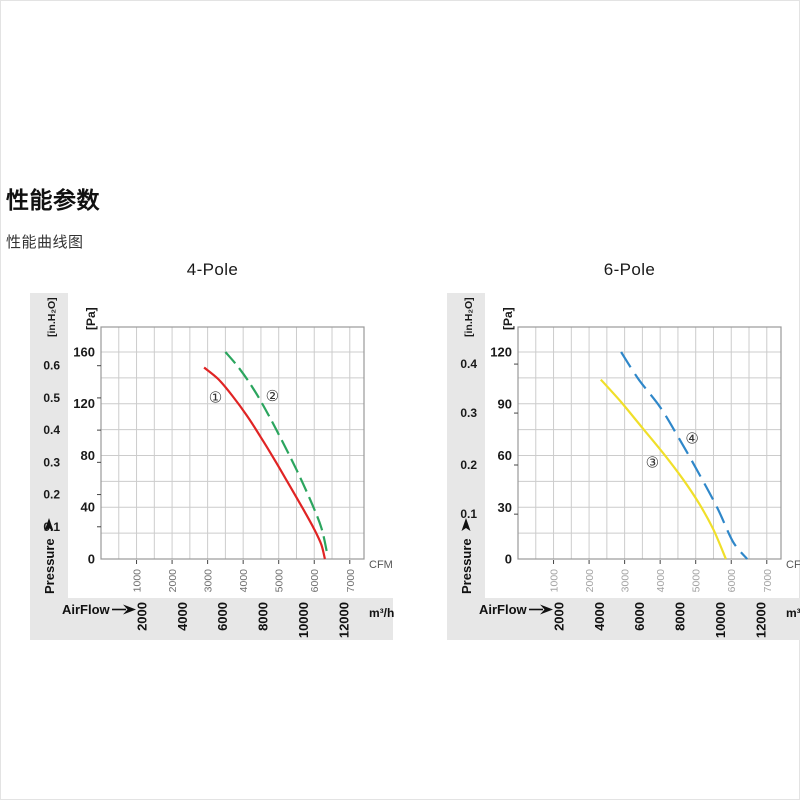 The image size is (800, 800). Describe the element at coordinates (505, 455) in the screenshot. I see `pa-tick-label: 60` at that location.